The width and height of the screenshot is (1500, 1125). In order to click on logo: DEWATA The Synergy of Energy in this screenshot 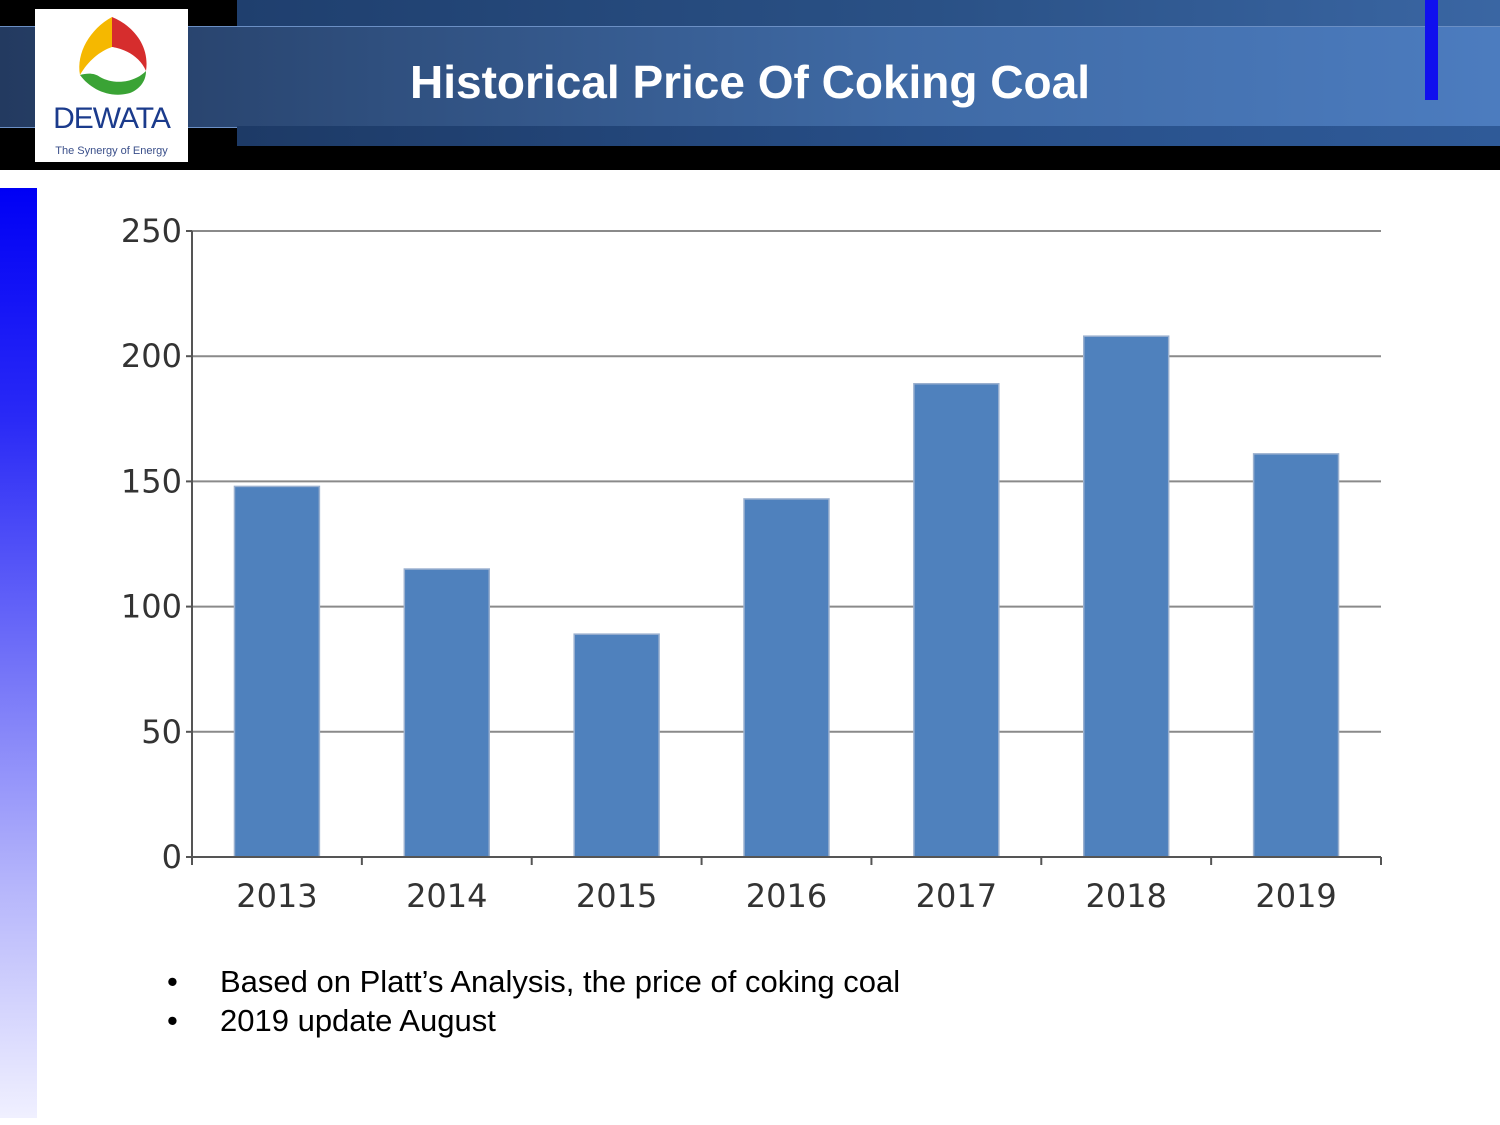, I will do `click(111, 85)`.